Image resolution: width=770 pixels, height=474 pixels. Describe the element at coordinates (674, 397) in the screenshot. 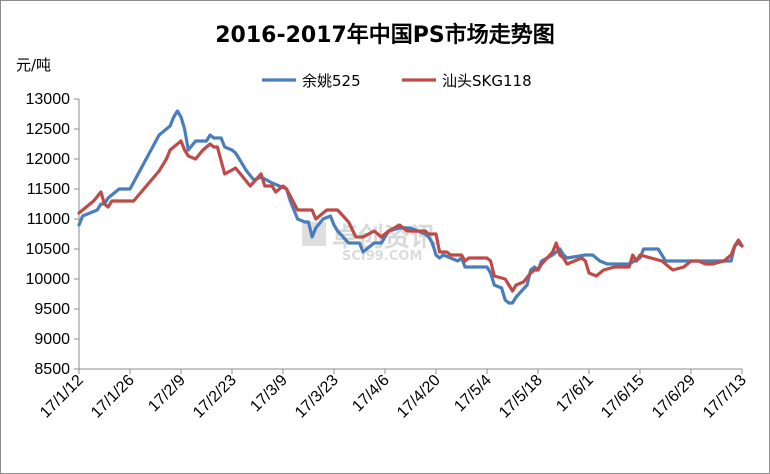

I see `x-tick-label: 17/6/29` at that location.